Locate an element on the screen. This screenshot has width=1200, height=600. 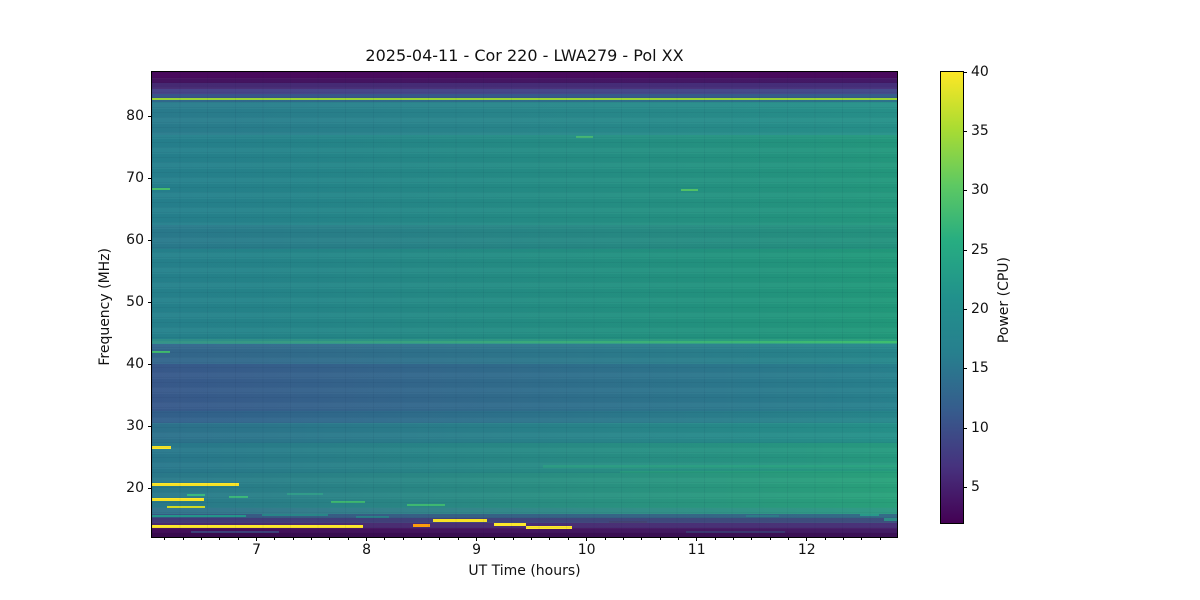
x-tick-label: 8 is located at coordinates (367, 550).